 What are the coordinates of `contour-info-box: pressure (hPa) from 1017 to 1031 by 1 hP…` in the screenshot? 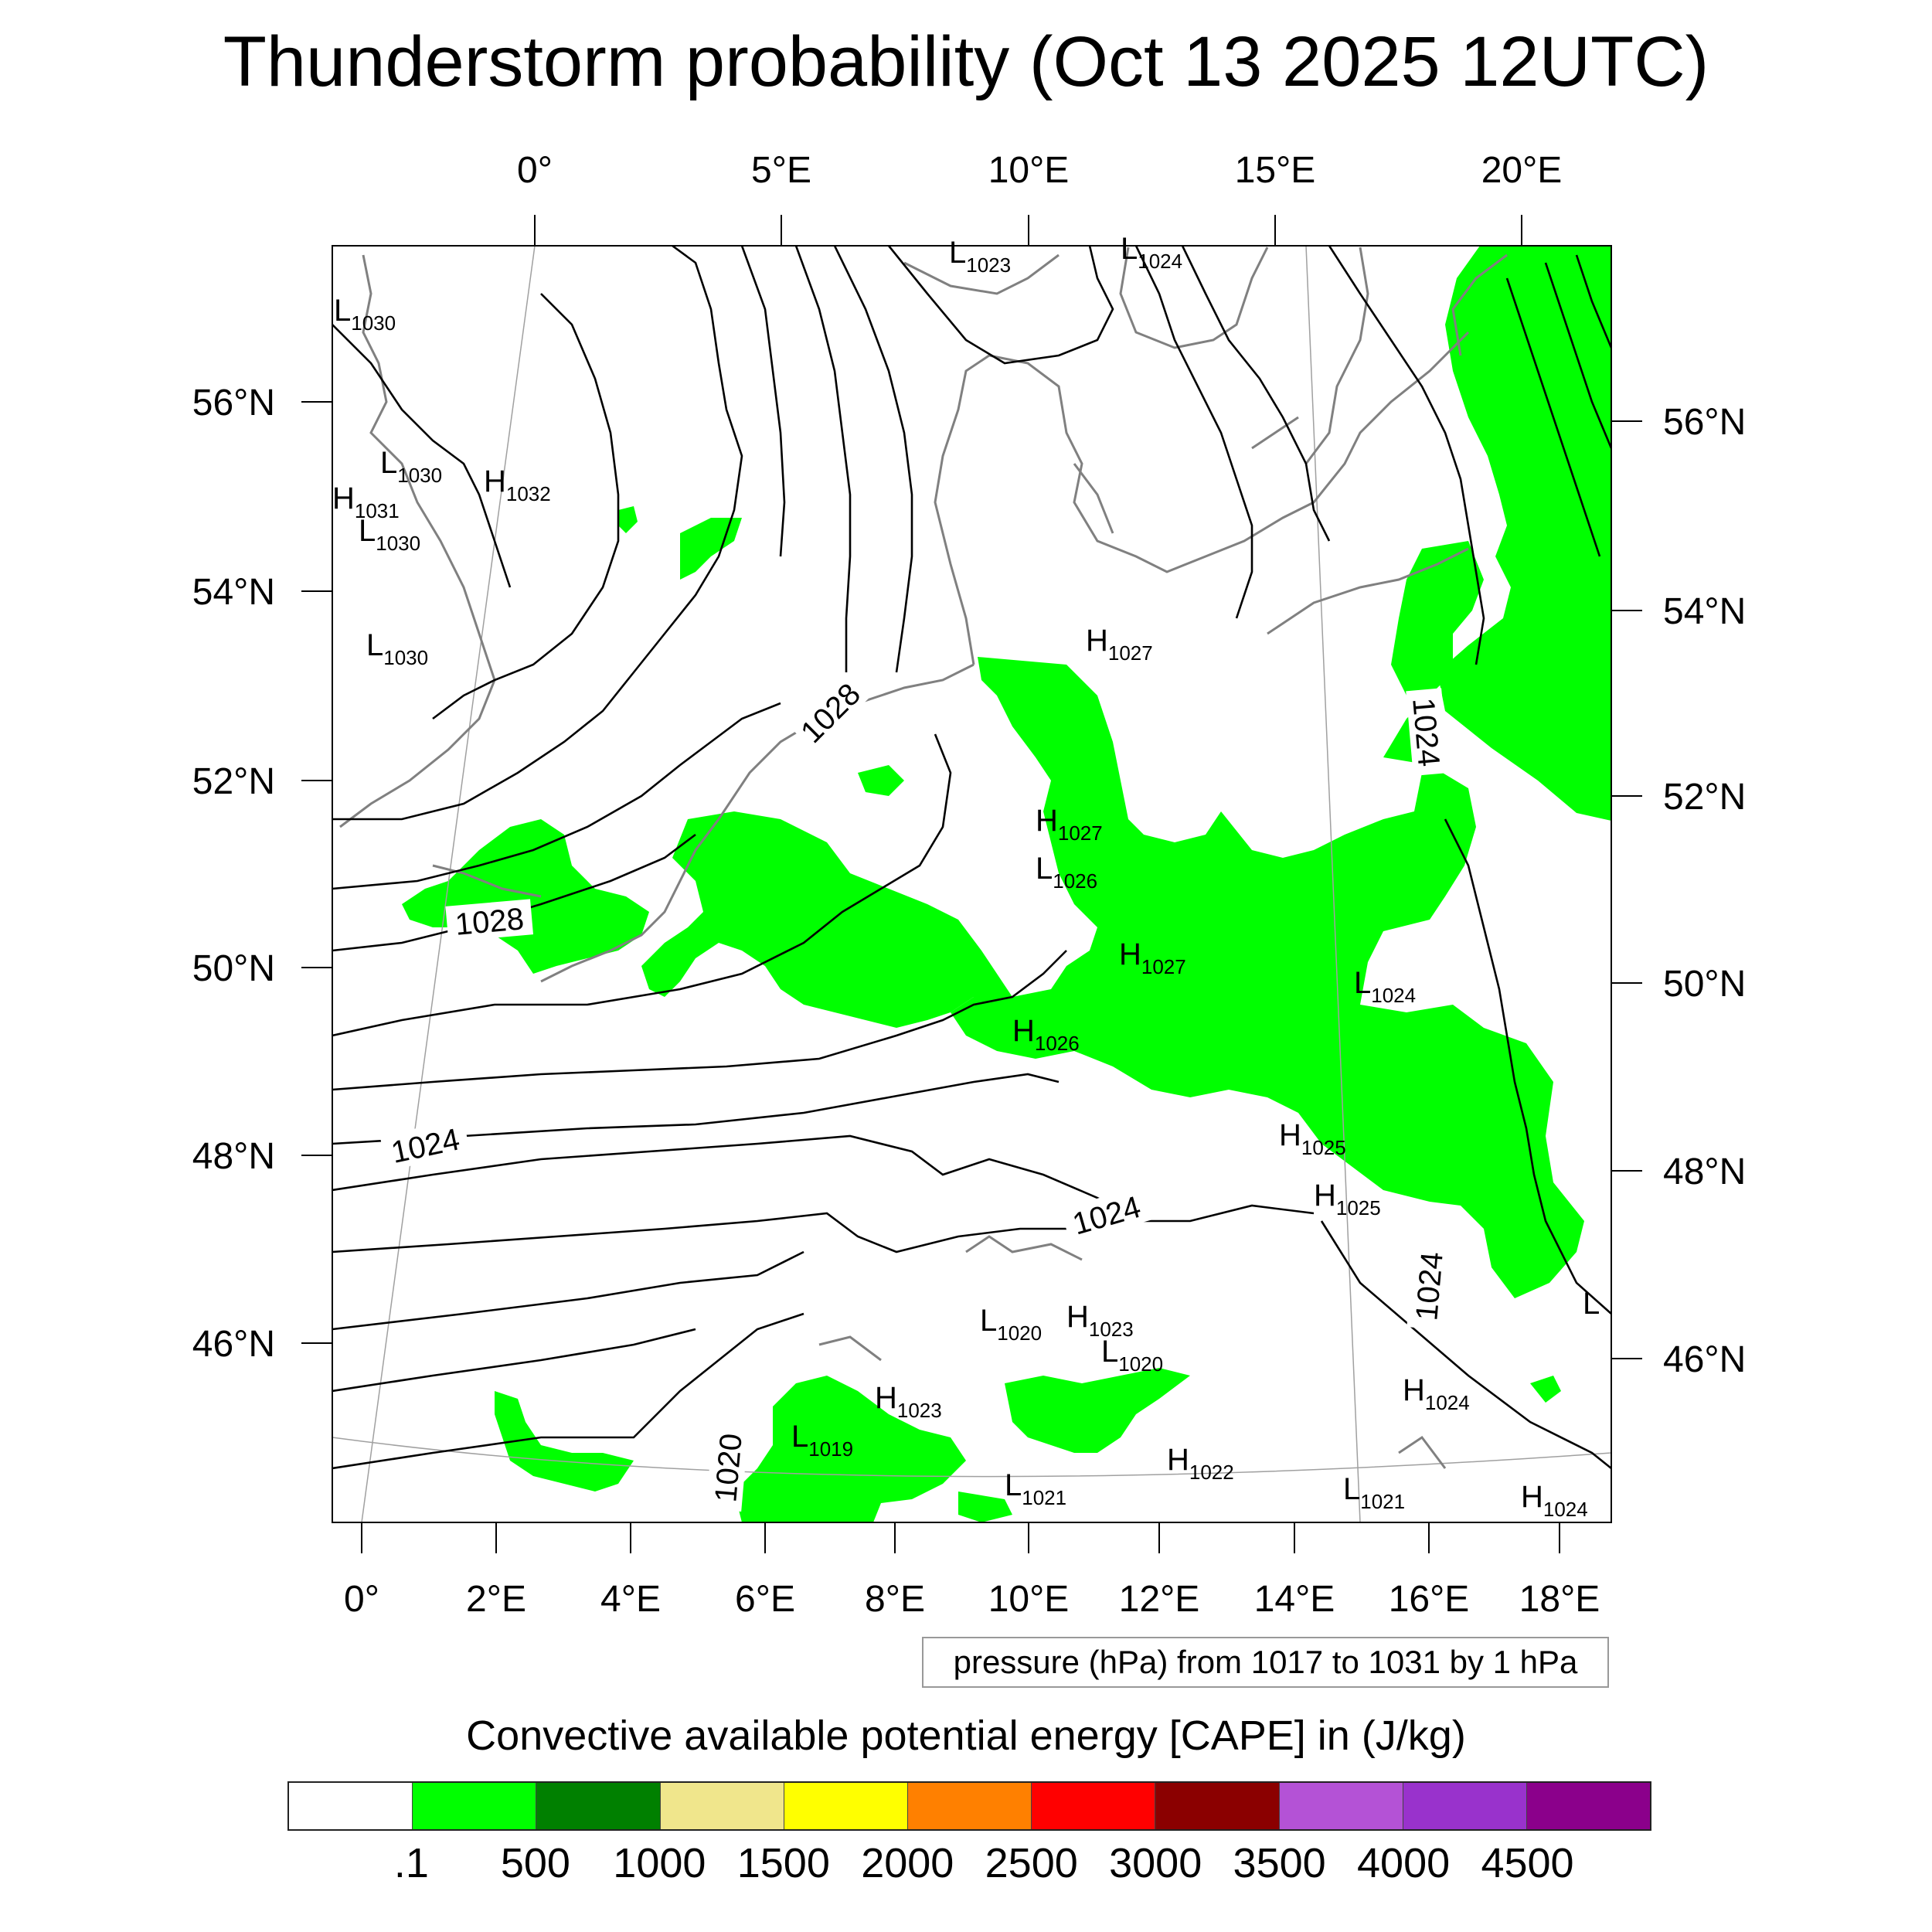 It's located at (1265, 1662).